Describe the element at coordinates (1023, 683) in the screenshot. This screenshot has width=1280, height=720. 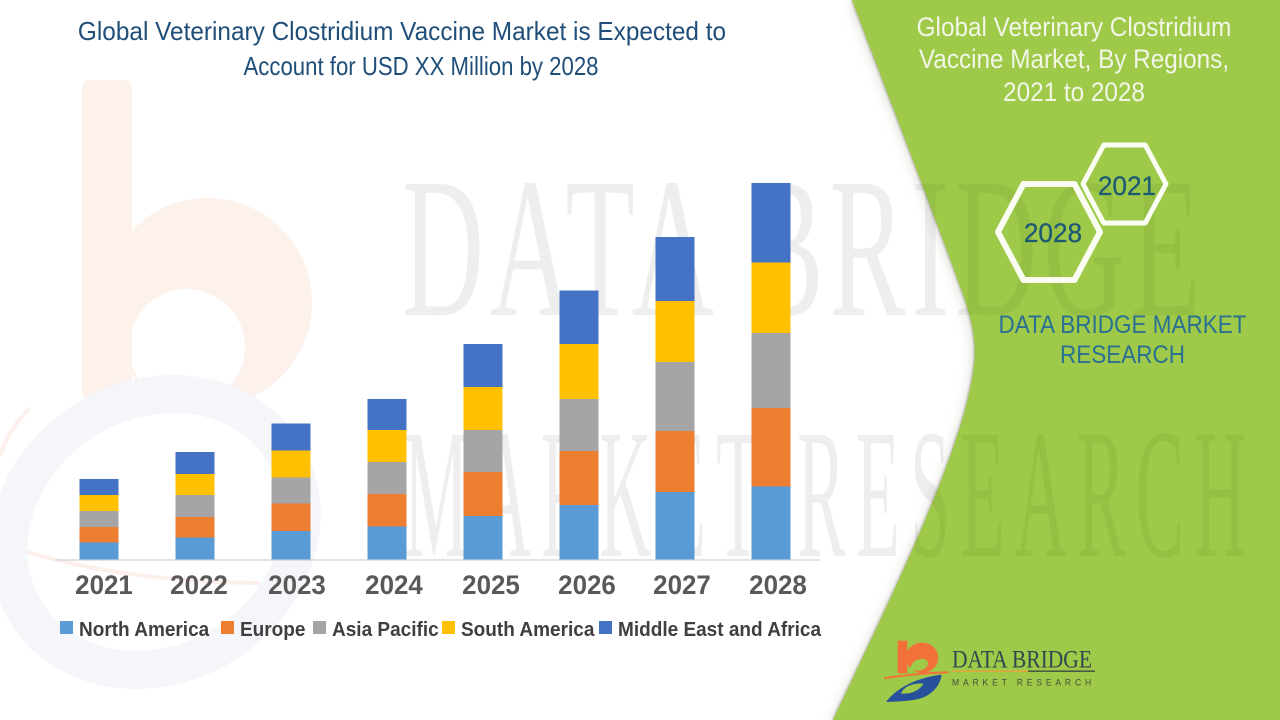
I see `svg-text: MARKET RESEARCH` at that location.